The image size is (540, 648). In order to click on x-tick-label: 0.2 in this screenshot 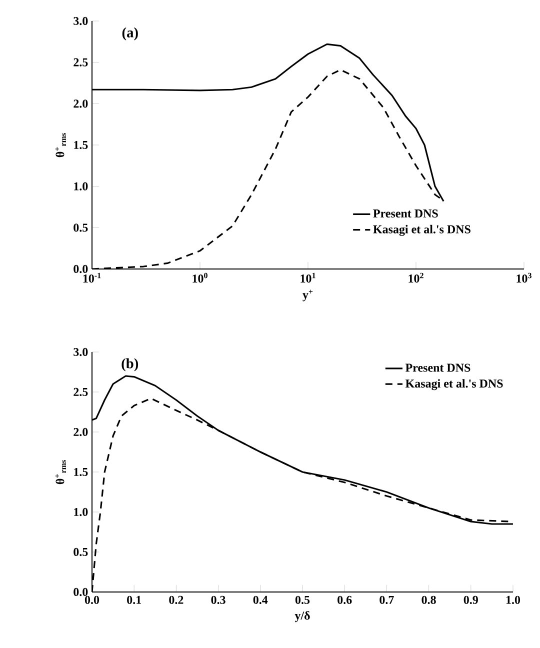, I will do `click(176, 600)`.